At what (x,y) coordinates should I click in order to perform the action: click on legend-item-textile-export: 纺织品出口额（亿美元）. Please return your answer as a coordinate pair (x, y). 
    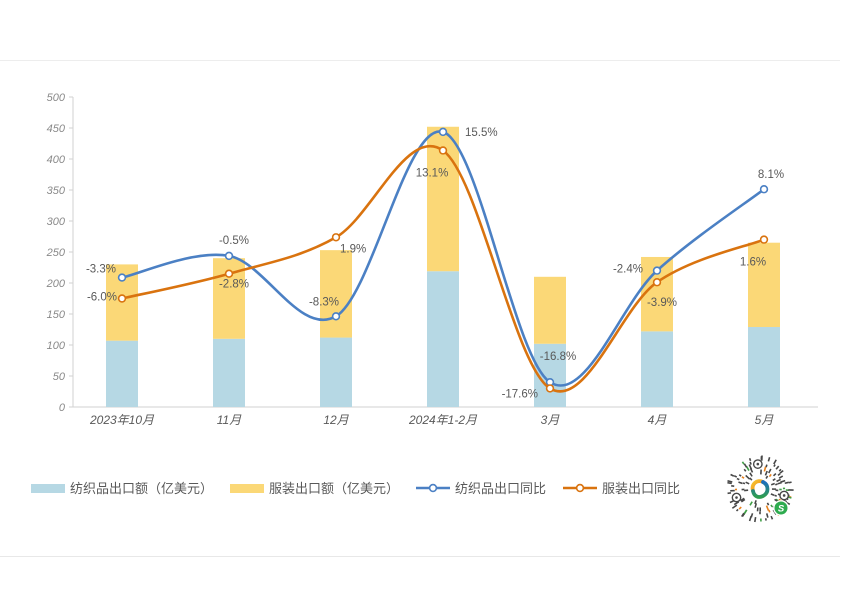
    Looking at the image, I should click on (122, 487).